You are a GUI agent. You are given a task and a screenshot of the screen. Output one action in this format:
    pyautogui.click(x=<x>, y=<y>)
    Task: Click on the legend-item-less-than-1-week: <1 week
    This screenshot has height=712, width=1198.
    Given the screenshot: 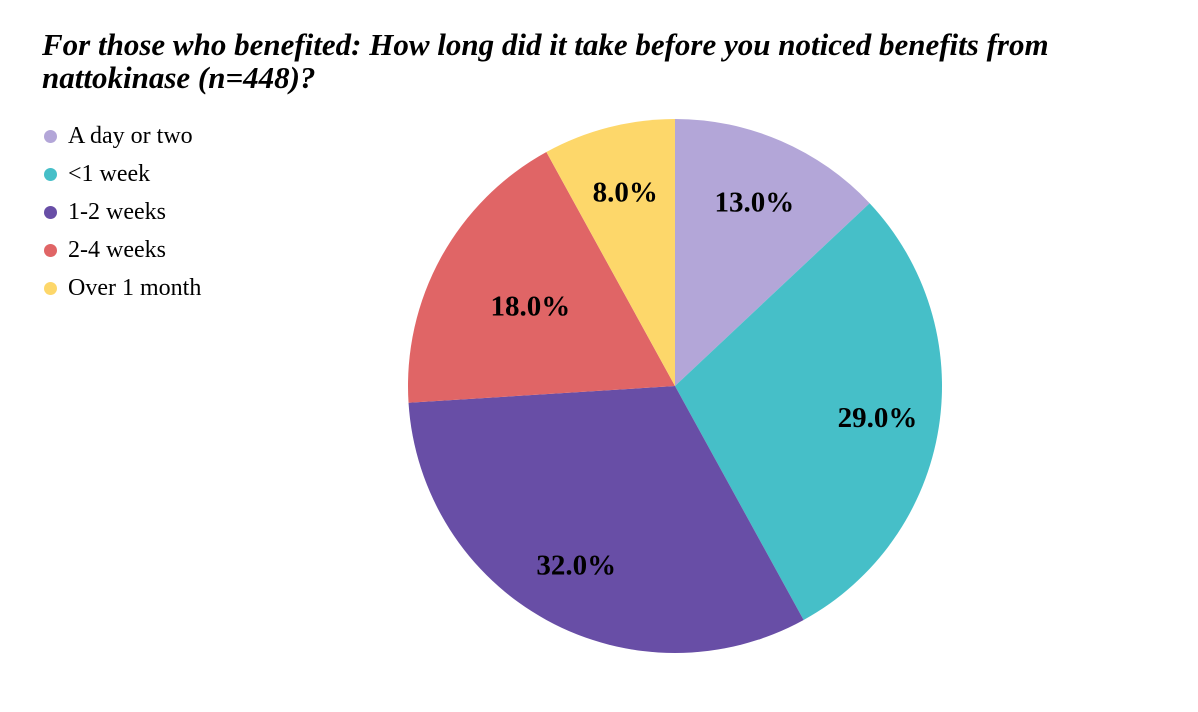 What is the action you would take?
    pyautogui.click(x=122, y=174)
    